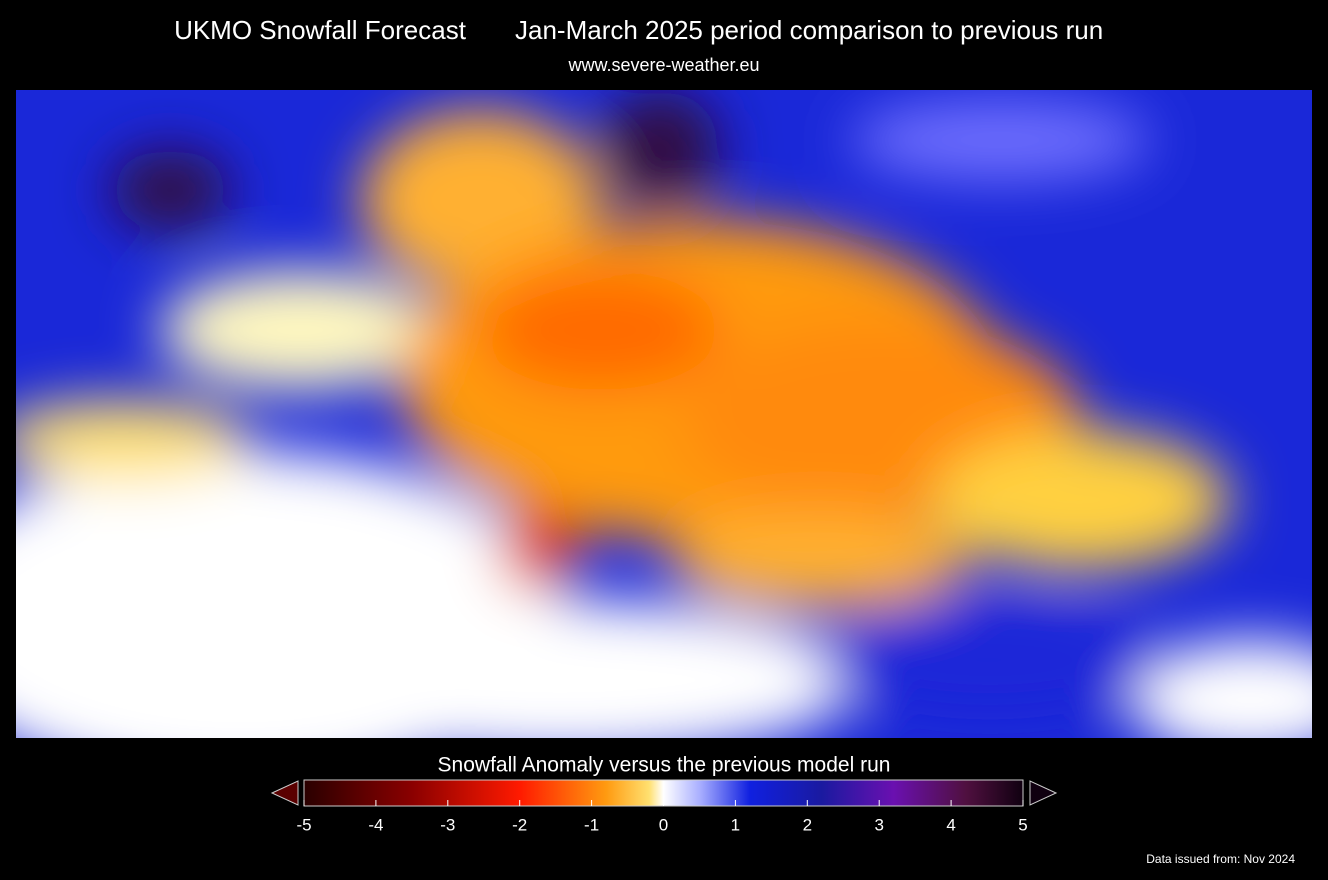 This screenshot has height=880, width=1328. Describe the element at coordinates (1043, 793) in the screenshot. I see `colorbar-arrow-high` at that location.